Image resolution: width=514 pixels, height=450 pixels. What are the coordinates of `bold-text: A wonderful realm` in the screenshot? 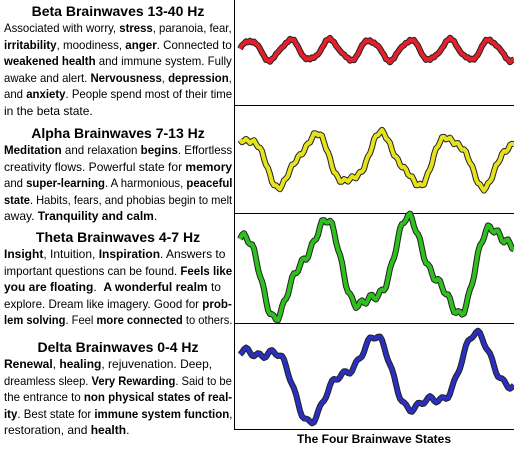 It's located at (155, 287).